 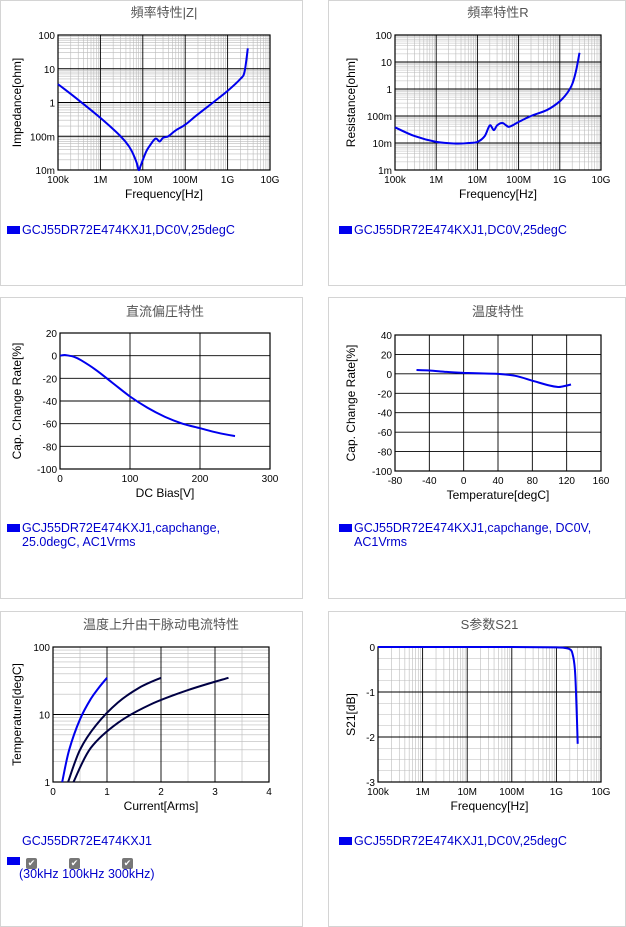 What do you see at coordinates (215, 792) in the screenshot?
I see `x-tick-label: 3` at bounding box center [215, 792].